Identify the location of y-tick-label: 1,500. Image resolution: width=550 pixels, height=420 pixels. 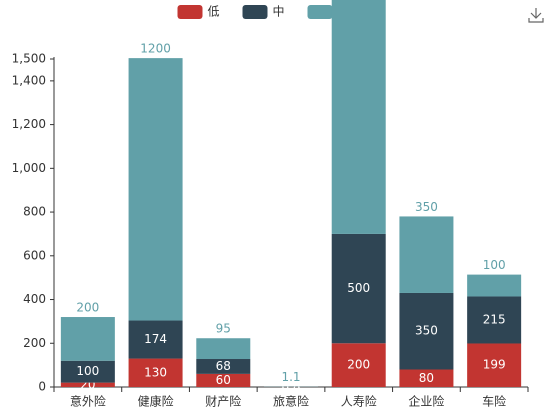
(29, 59).